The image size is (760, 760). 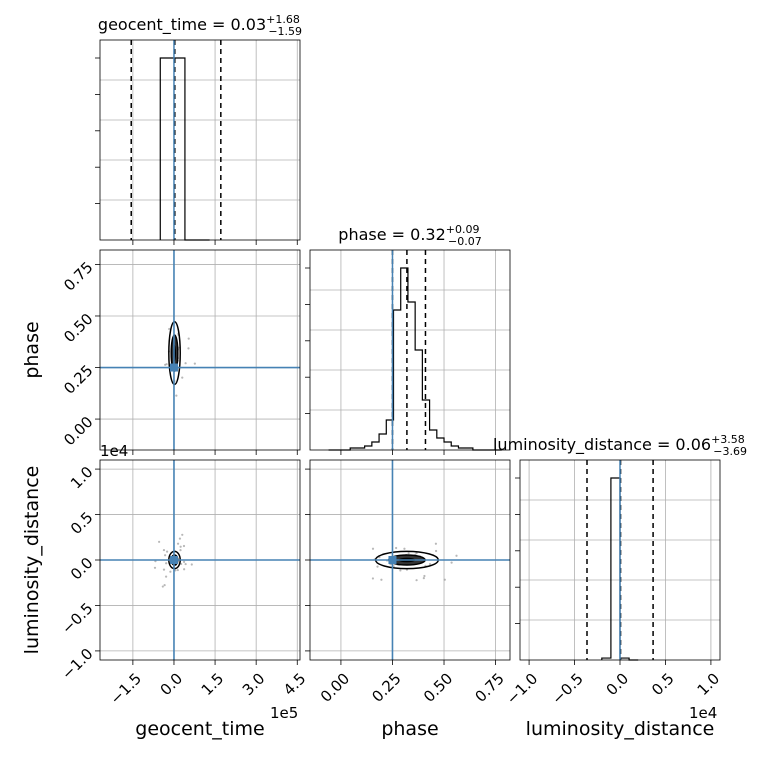 I want to click on y-tick-label: 0.00, so click(x=78, y=431).